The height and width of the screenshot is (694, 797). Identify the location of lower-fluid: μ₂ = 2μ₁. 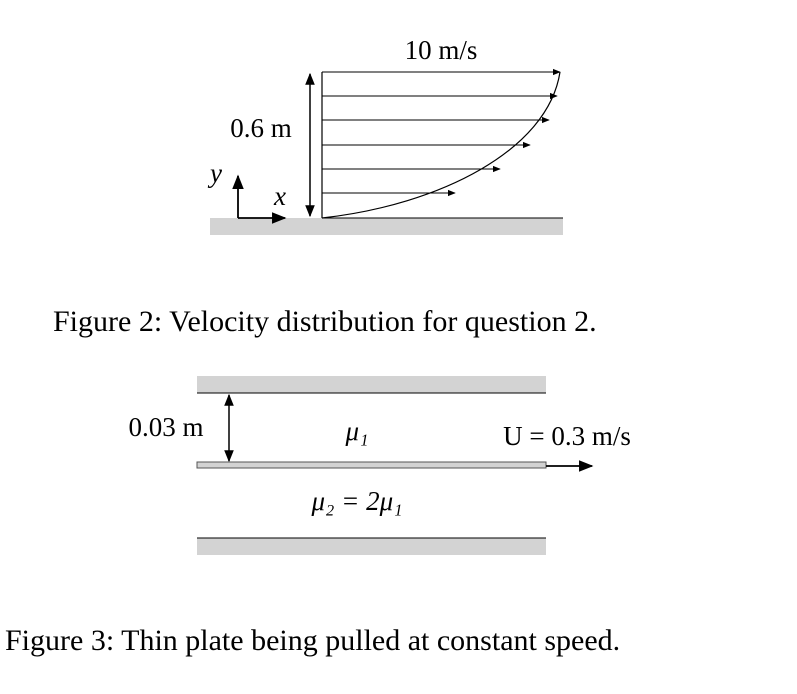
(356, 501).